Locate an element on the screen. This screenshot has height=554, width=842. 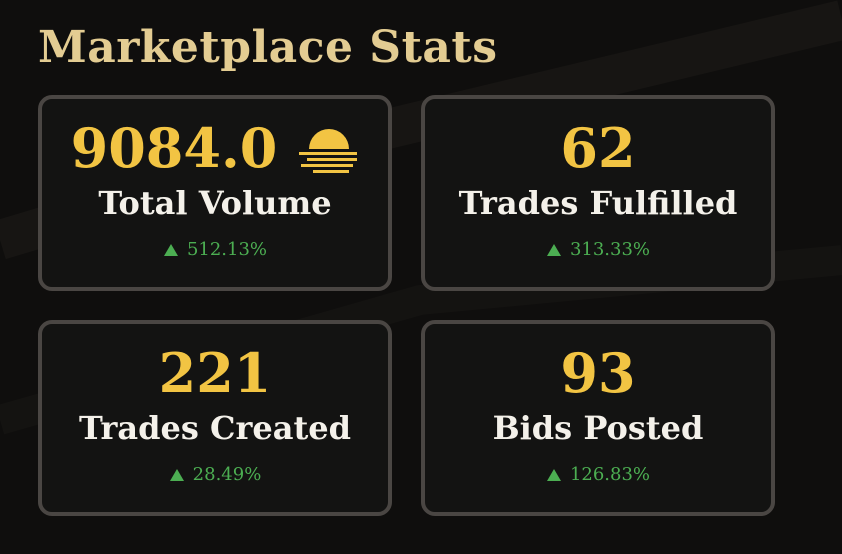
change-percent: 313.33% is located at coordinates (610, 249).